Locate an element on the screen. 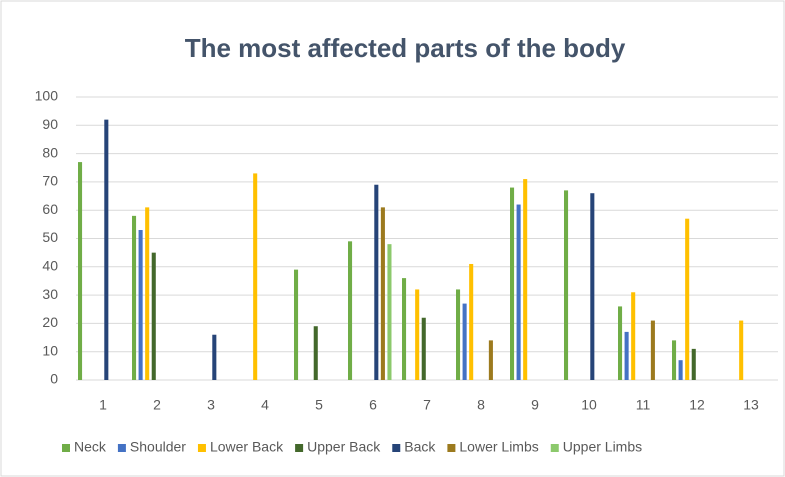  y-tick-label: 50 is located at coordinates (50, 237).